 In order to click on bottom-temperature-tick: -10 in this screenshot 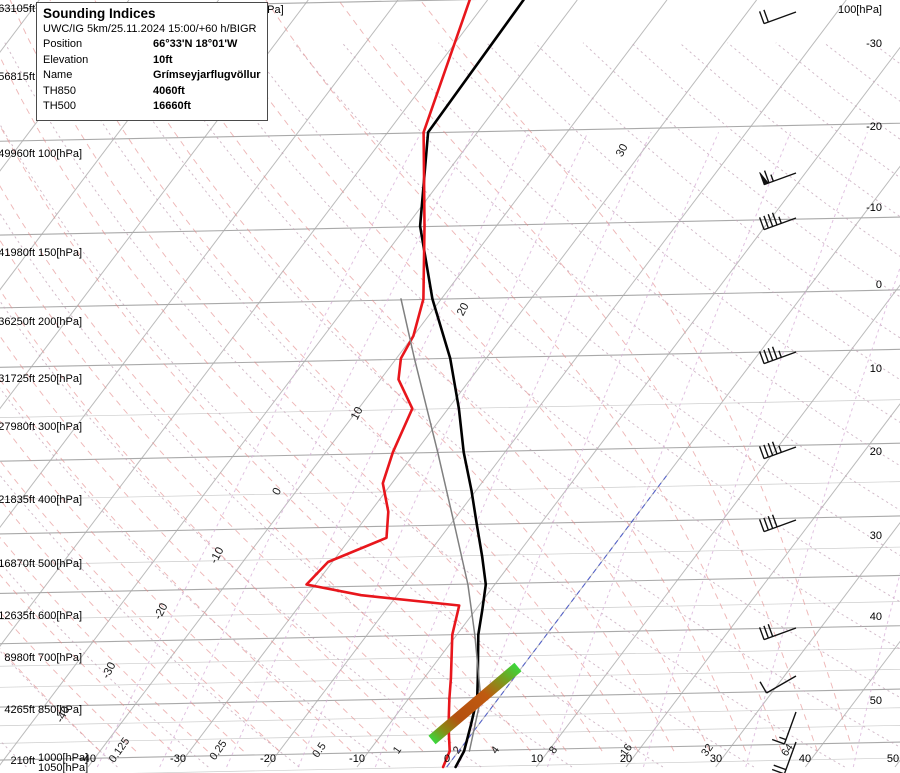, I will do `click(357, 759)`.